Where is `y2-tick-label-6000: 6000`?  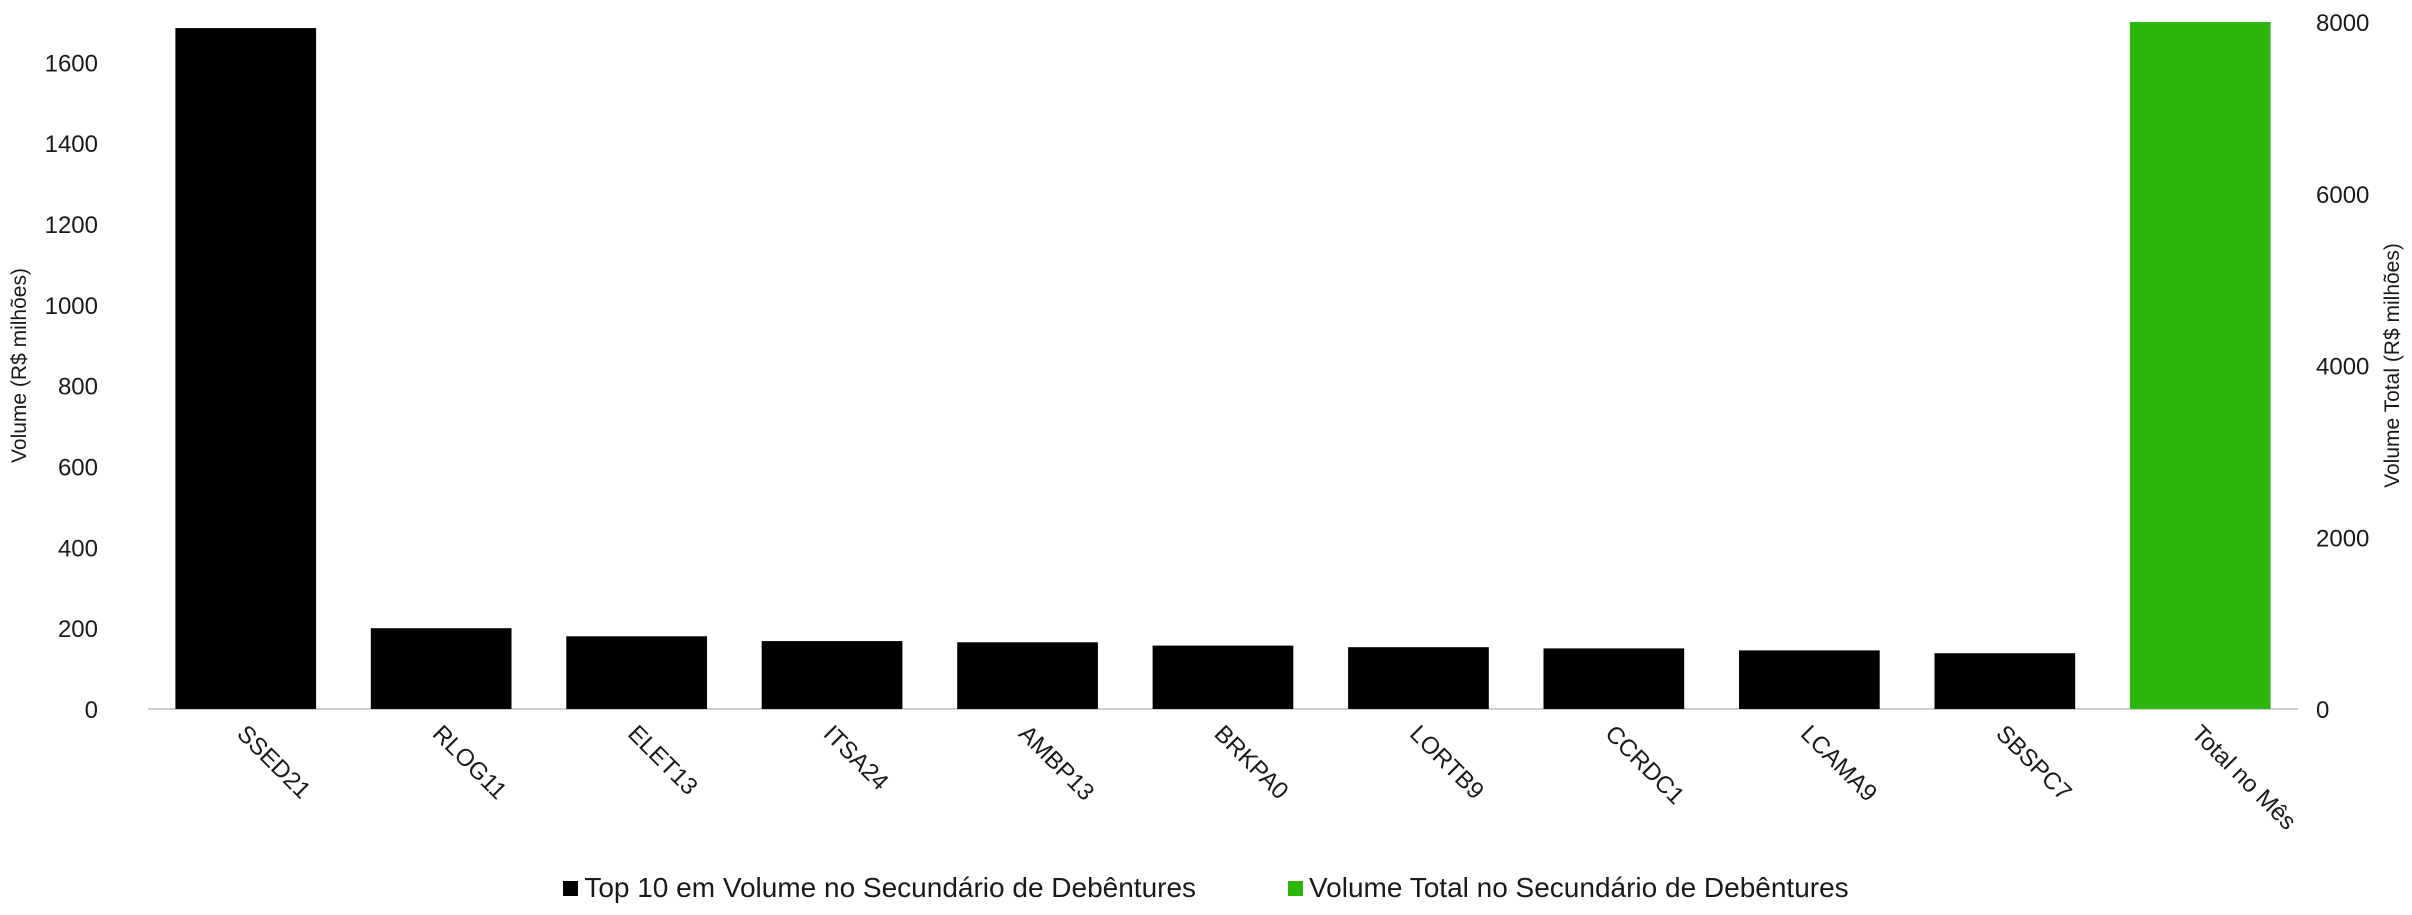
y2-tick-label-6000: 6000 is located at coordinates (2342, 195).